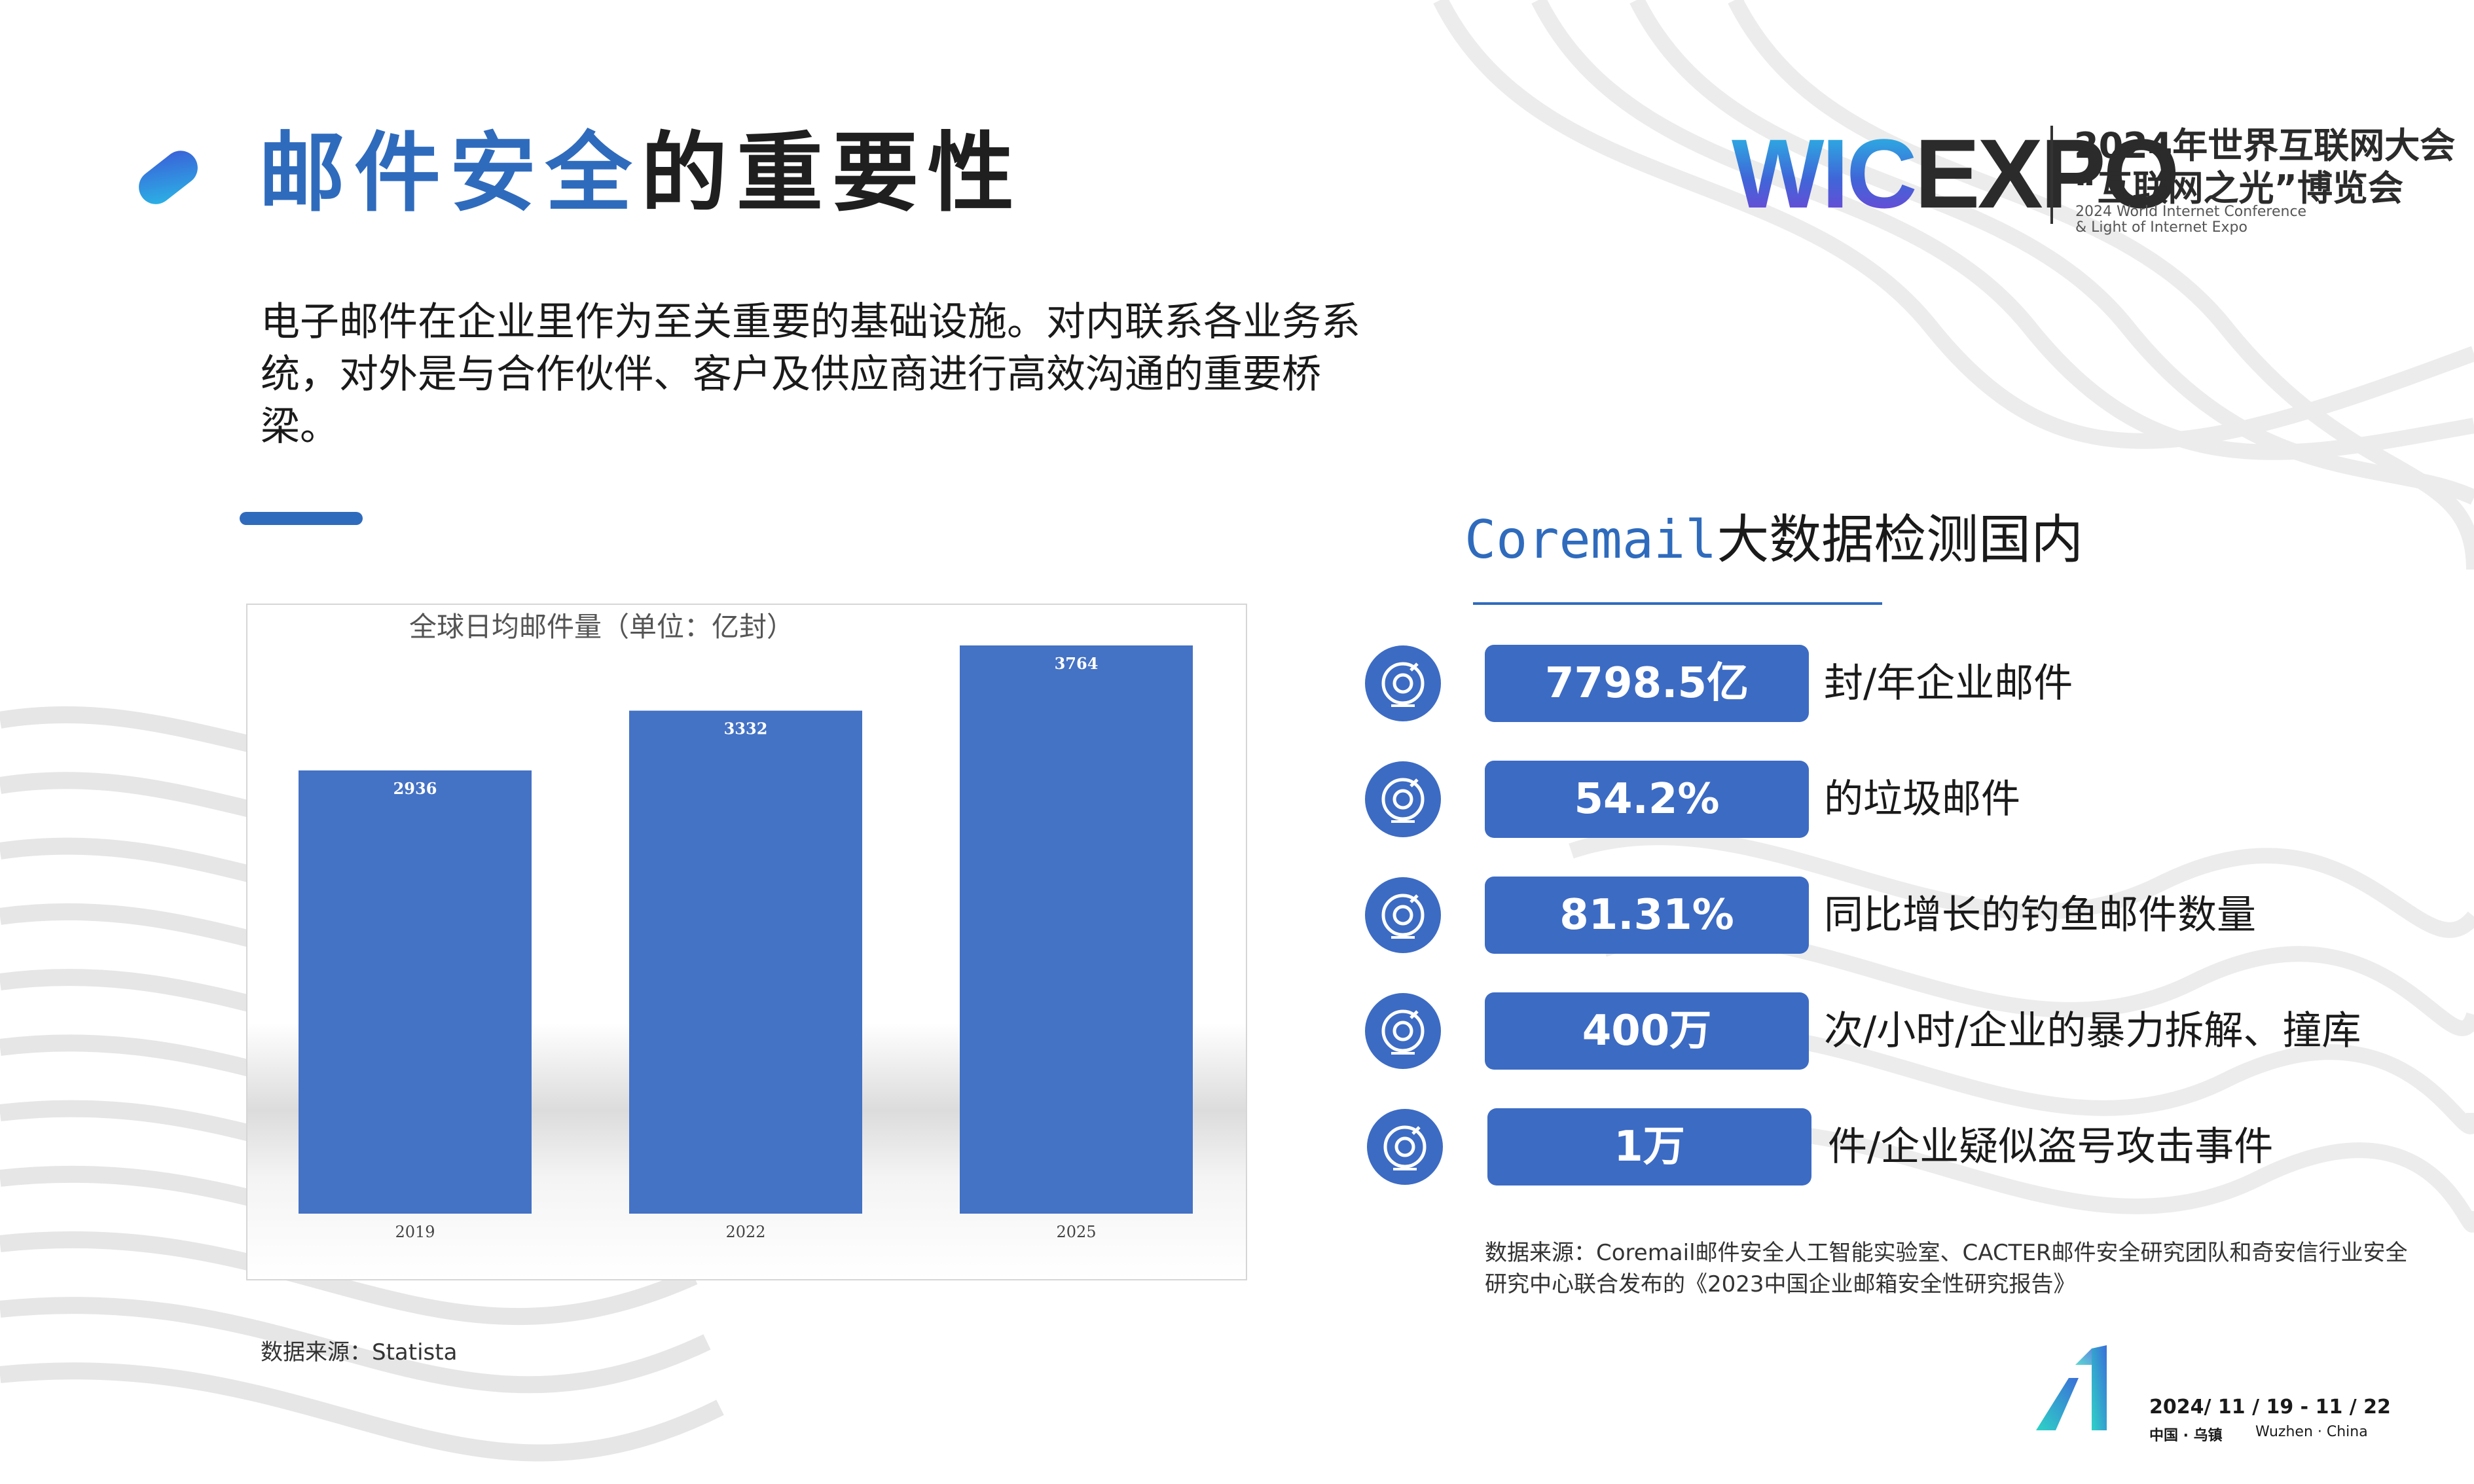  Describe the element at coordinates (1901, 539) in the screenshot. I see `heading-rest: 大数据检测国内` at that location.